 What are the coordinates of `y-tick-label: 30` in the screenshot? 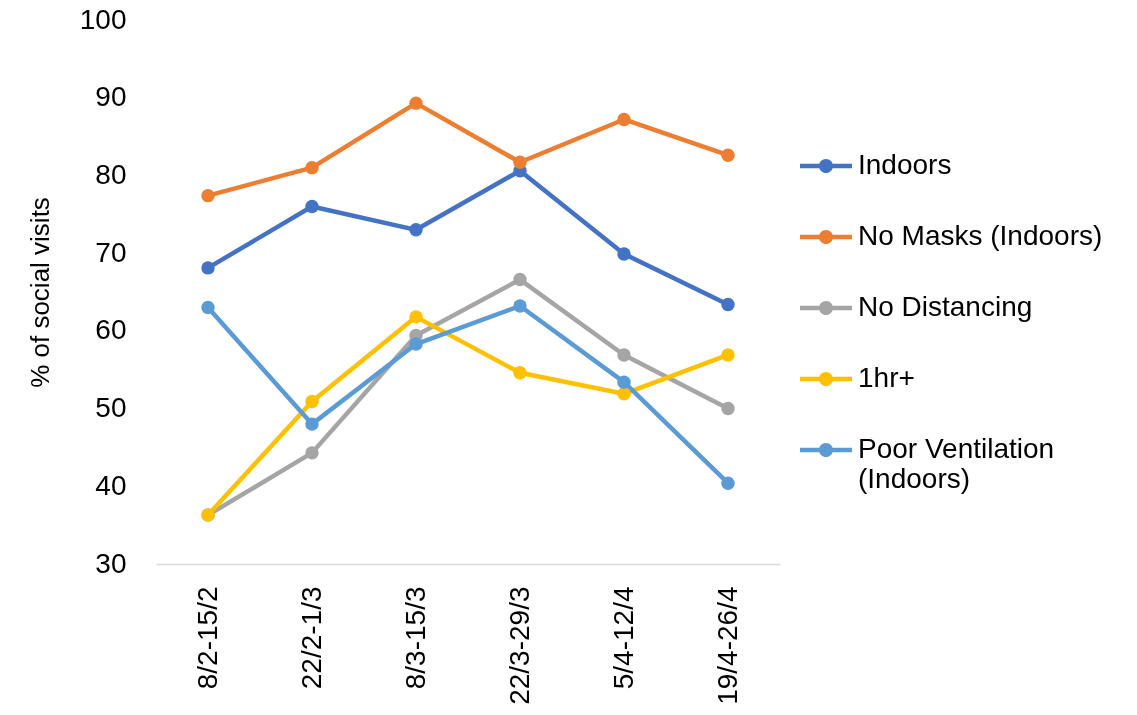 It's located at (111, 563).